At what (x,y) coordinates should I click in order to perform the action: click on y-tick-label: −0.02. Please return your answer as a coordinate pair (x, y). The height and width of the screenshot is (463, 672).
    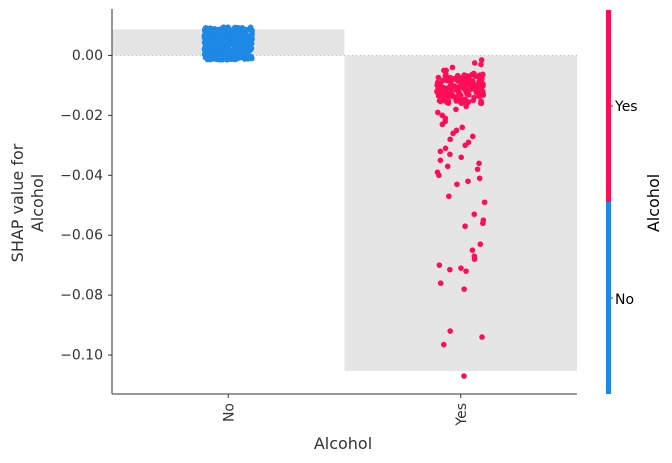
    Looking at the image, I should click on (81, 116).